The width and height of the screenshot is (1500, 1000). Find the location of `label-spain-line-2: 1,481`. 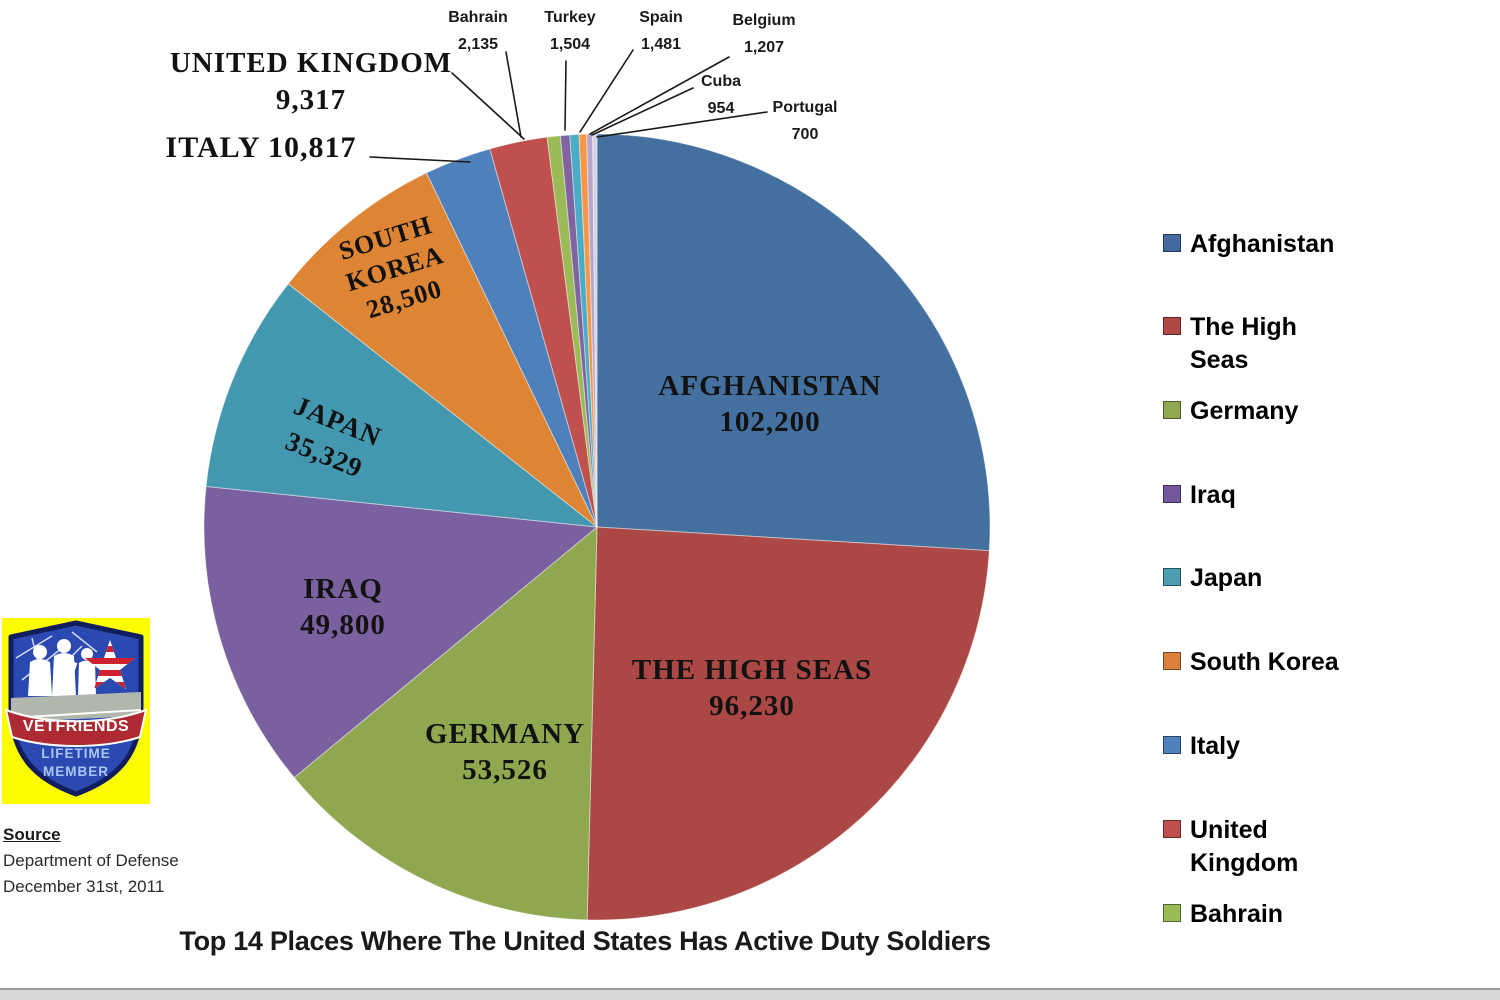

label-spain-line-2: 1,481 is located at coordinates (661, 44).